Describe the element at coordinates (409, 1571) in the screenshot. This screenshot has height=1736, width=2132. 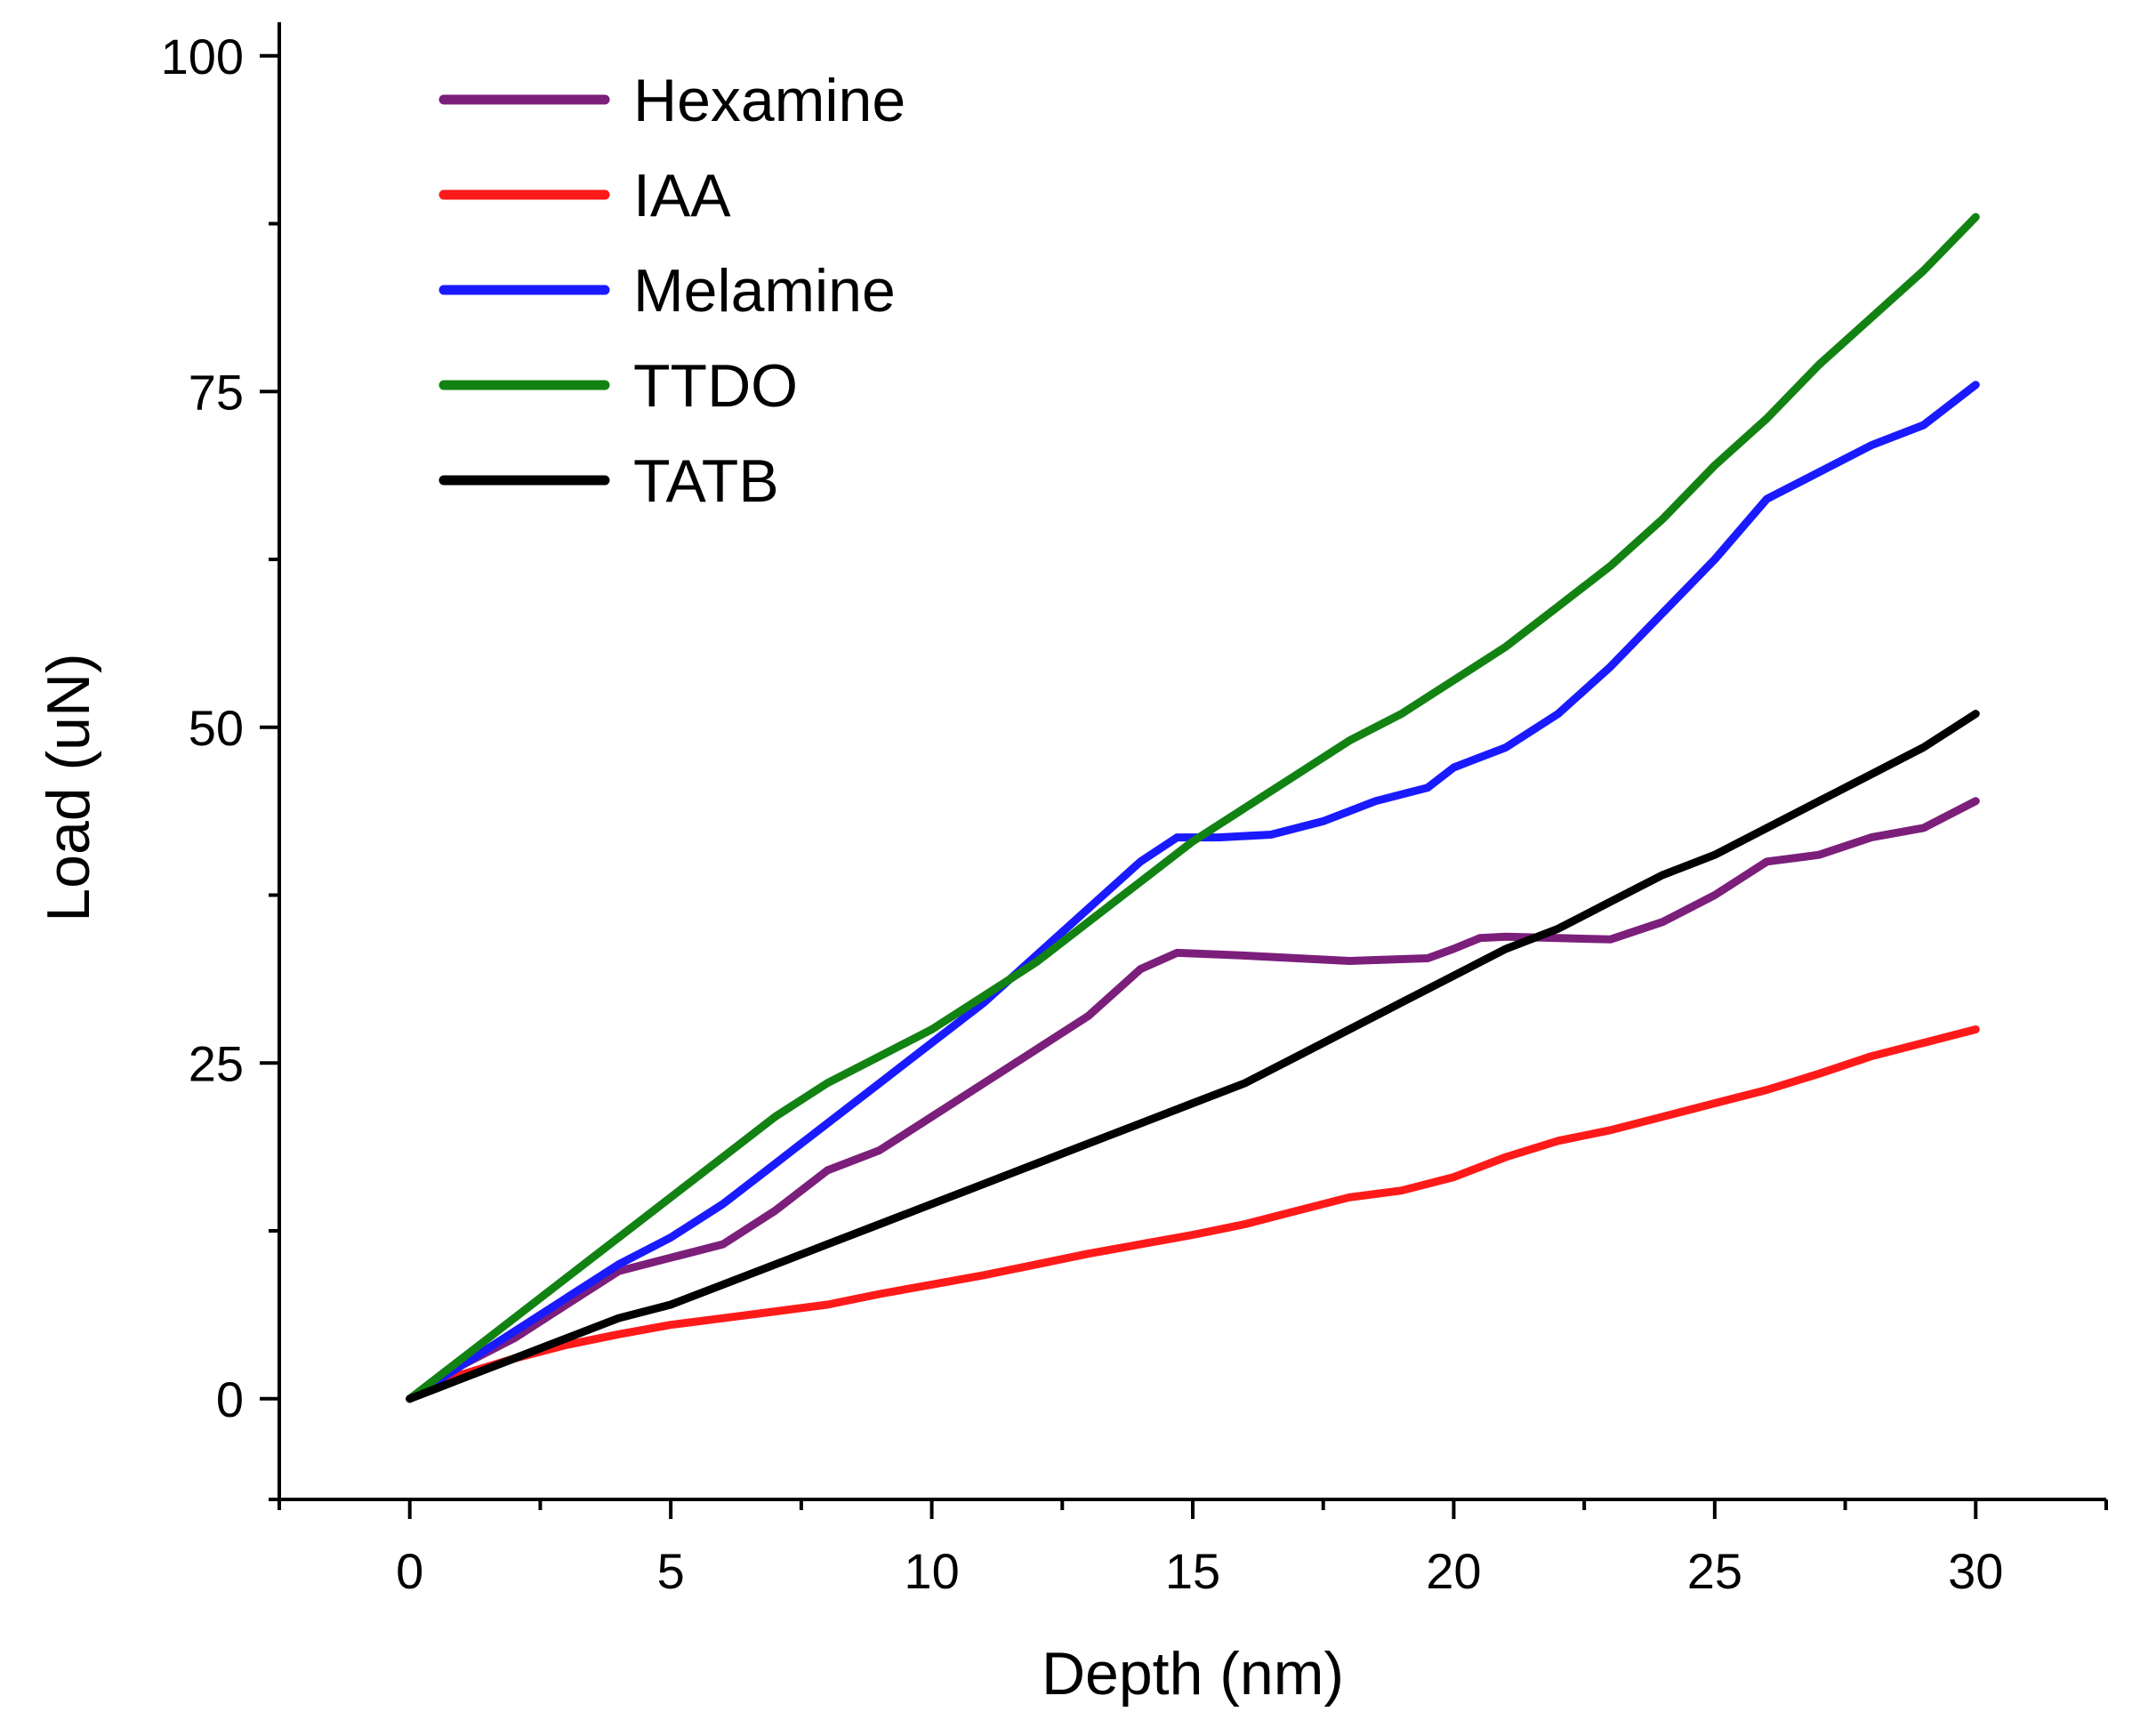
I see `x-tick-label: 0` at that location.